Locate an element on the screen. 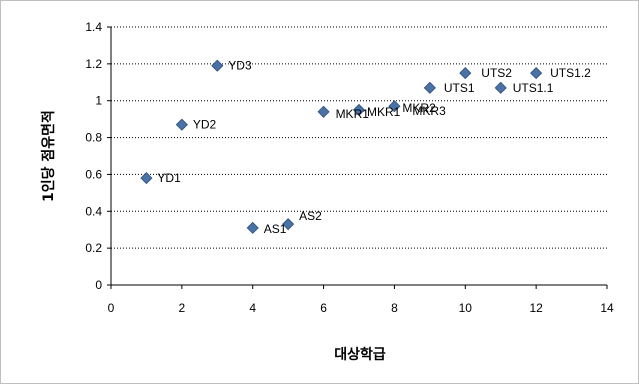 The width and height of the screenshot is (639, 384). x-axis-title: 대상학급 is located at coordinates (360, 355).